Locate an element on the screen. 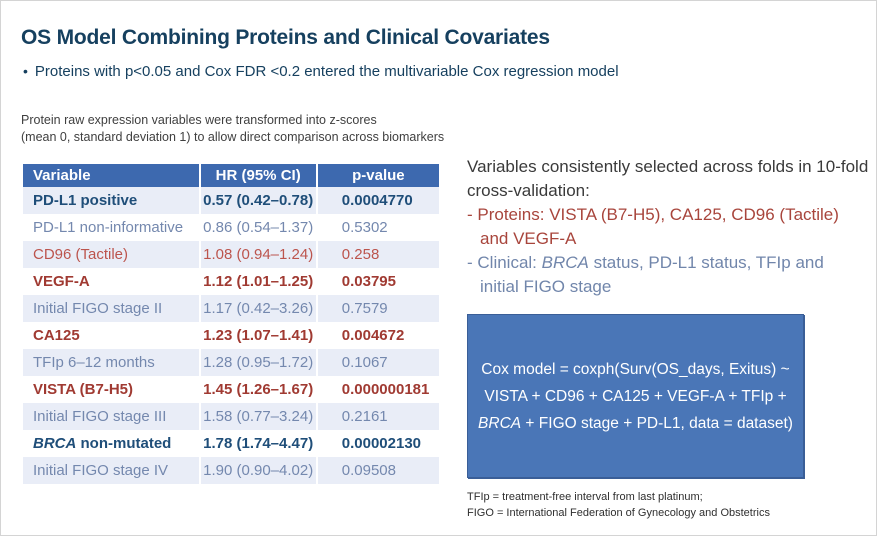 Image resolution: width=877 pixels, height=536 pixels. table-header: Variable HR (95% CI) p-value is located at coordinates (231, 175).